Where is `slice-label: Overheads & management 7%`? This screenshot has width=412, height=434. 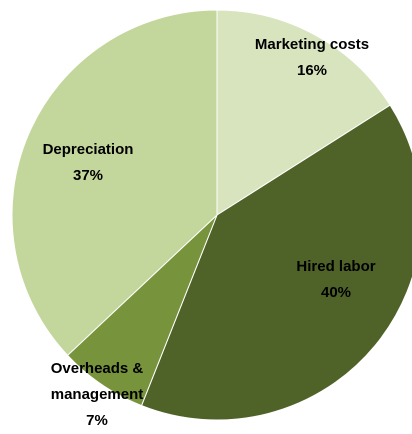 slice-label: Overheads & management 7% is located at coordinates (97, 395).